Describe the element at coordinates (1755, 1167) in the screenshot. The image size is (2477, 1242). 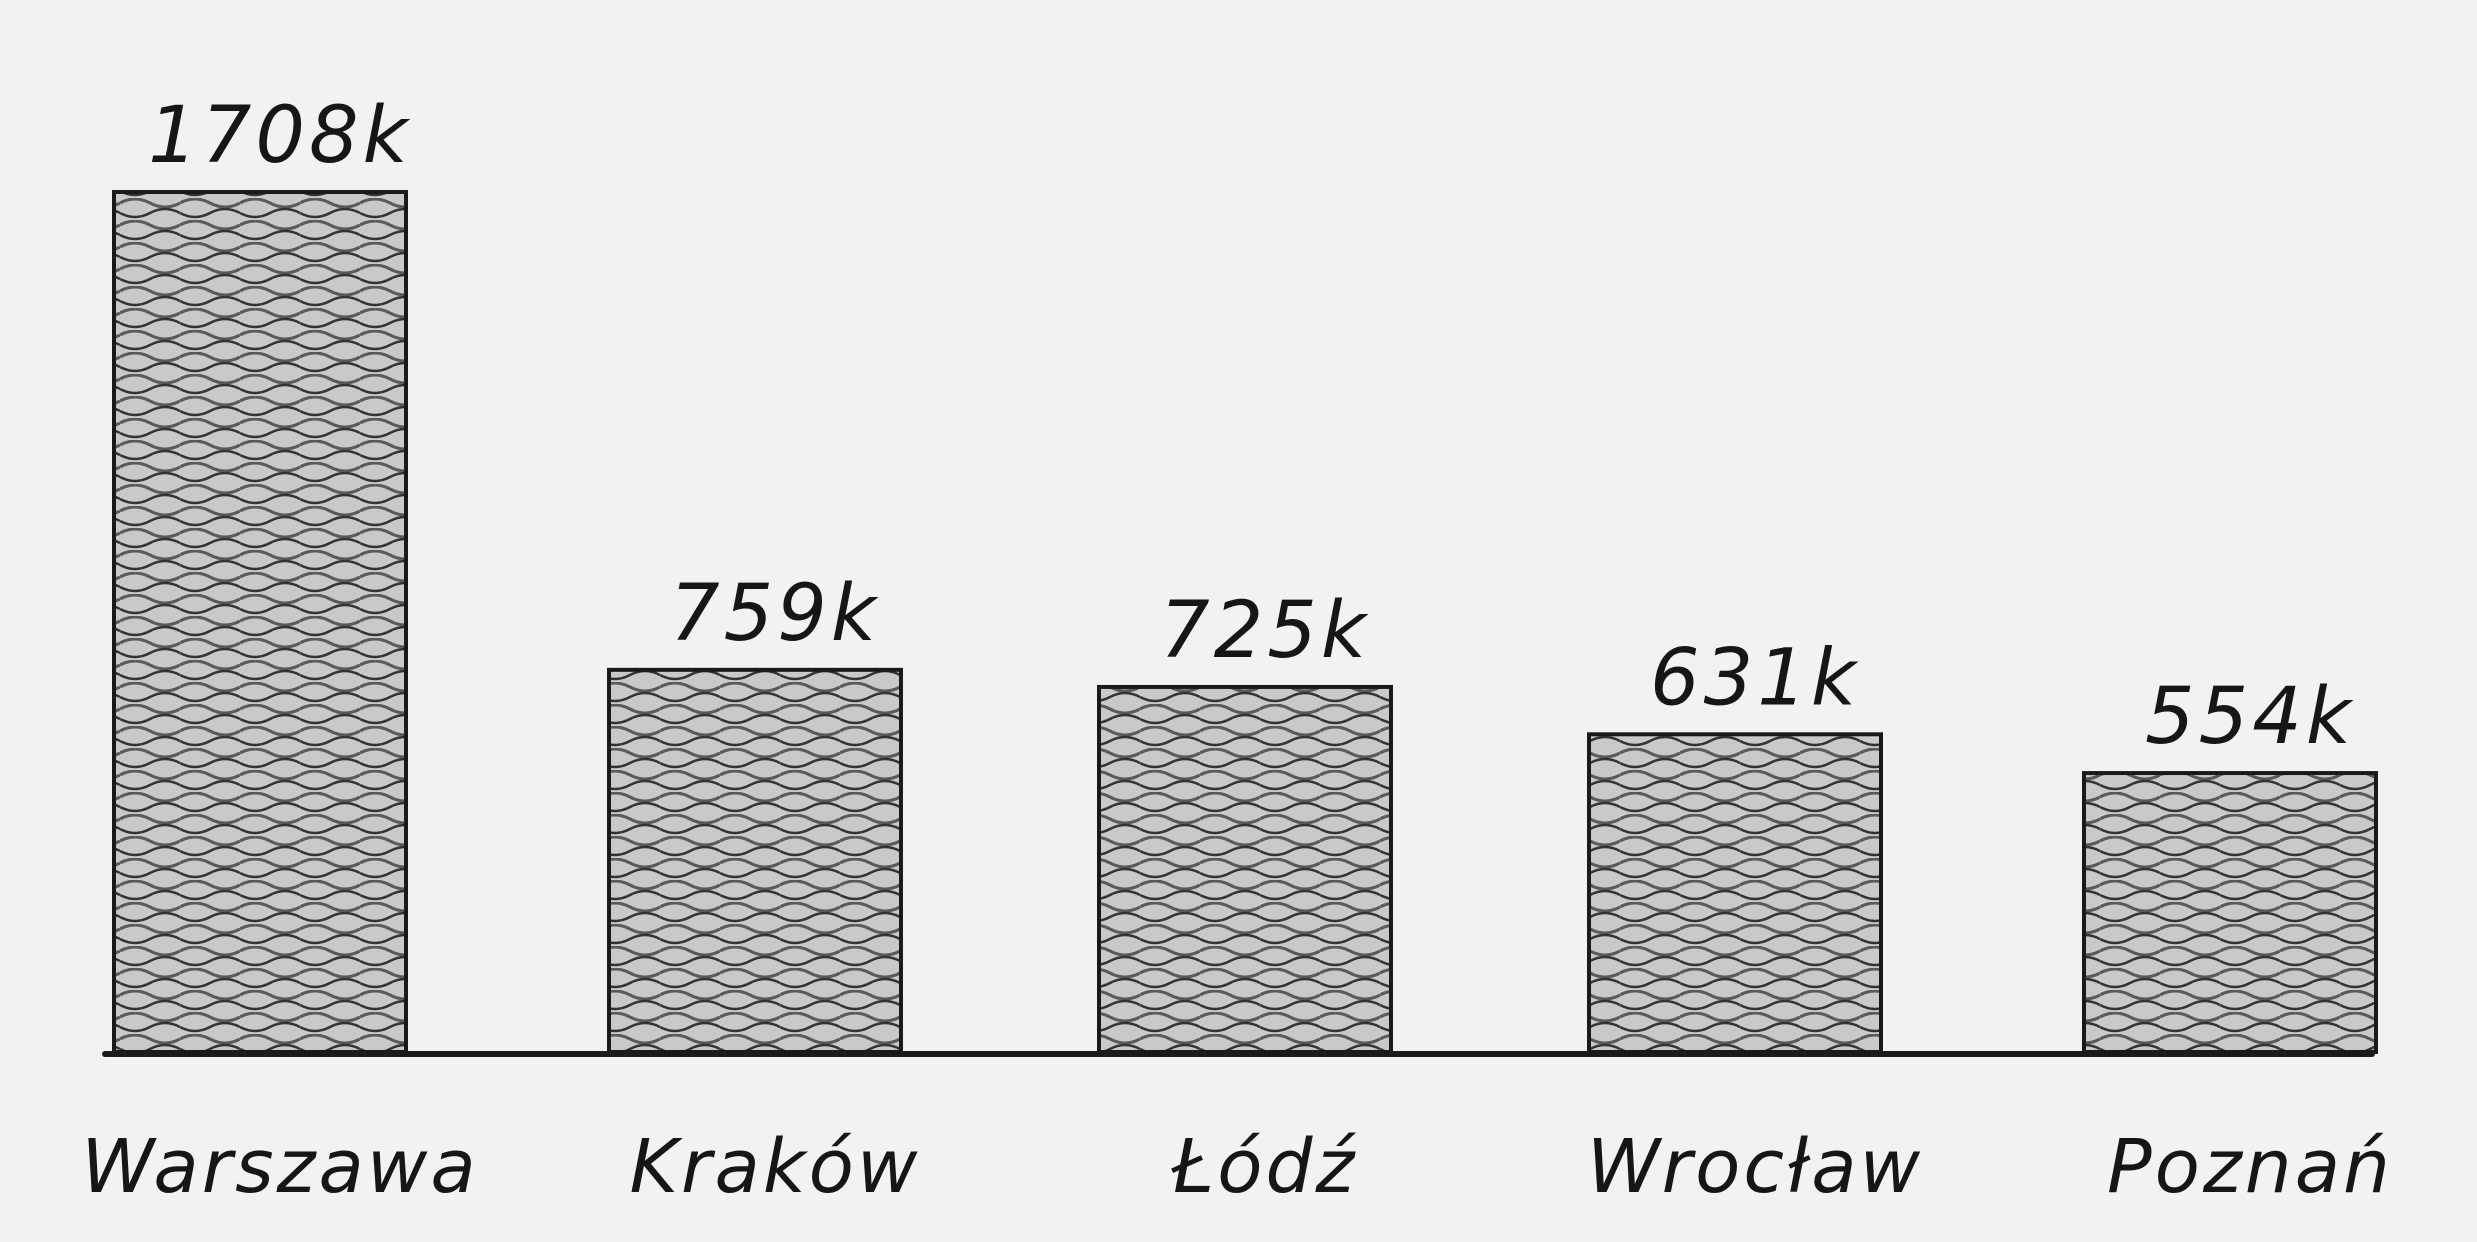
I see `category-label-3: Wrocław` at that location.